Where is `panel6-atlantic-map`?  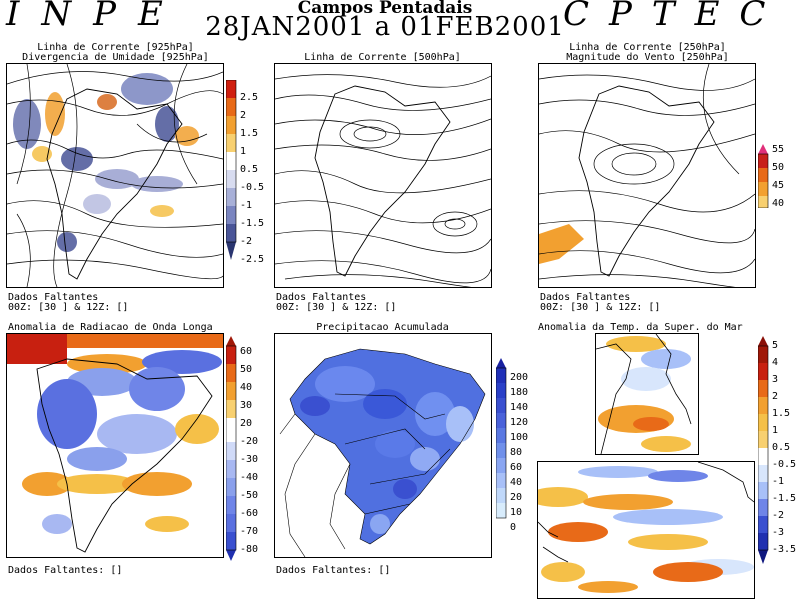 panel6-atlantic-map is located at coordinates (647, 394).